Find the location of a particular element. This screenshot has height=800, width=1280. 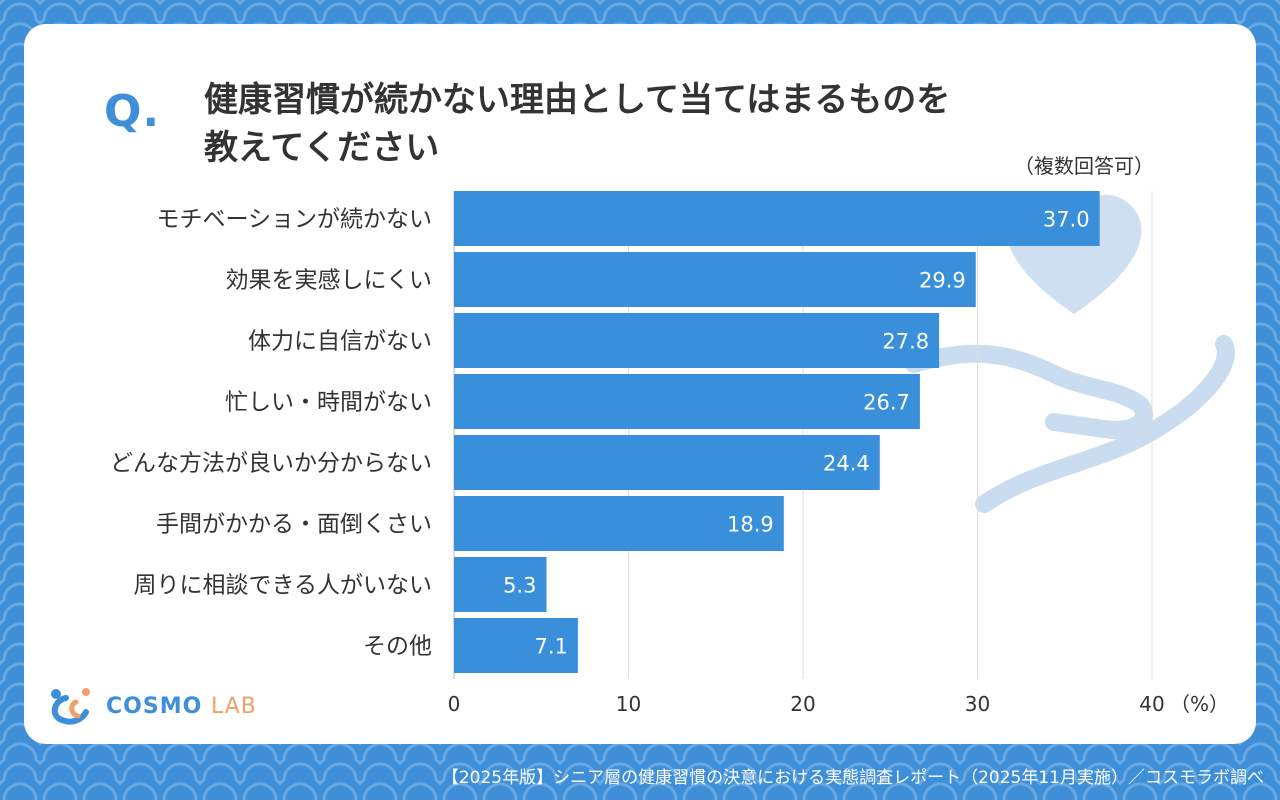

category-label: その他 is located at coordinates (397, 647).